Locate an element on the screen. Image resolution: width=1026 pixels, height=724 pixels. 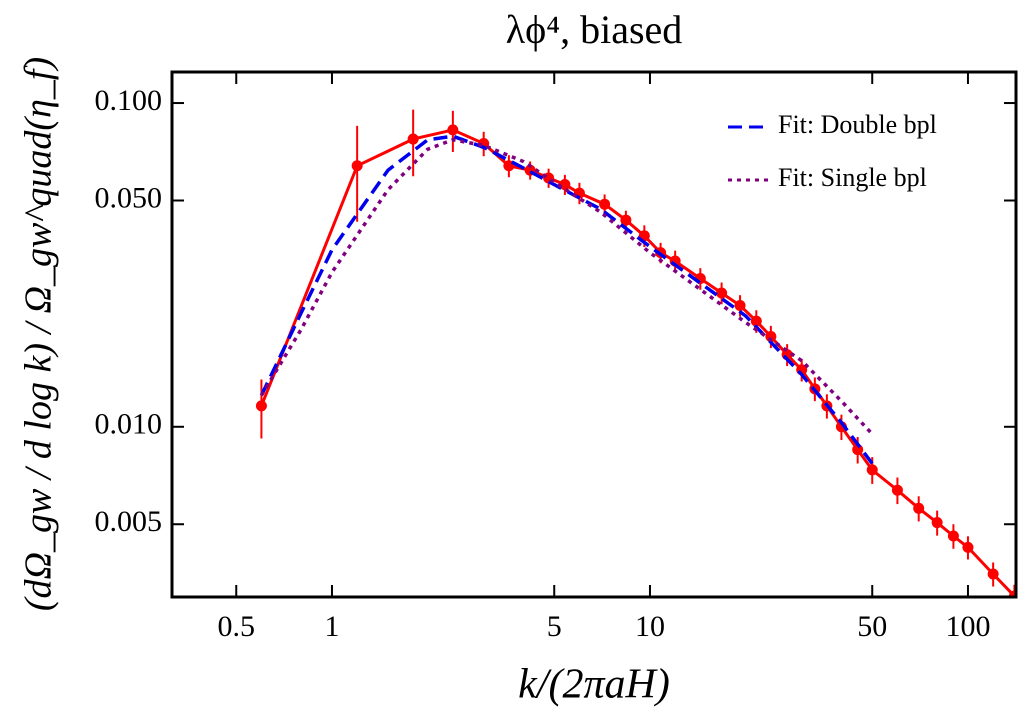
y-tick-label: 0.050 is located at coordinates (129, 197).